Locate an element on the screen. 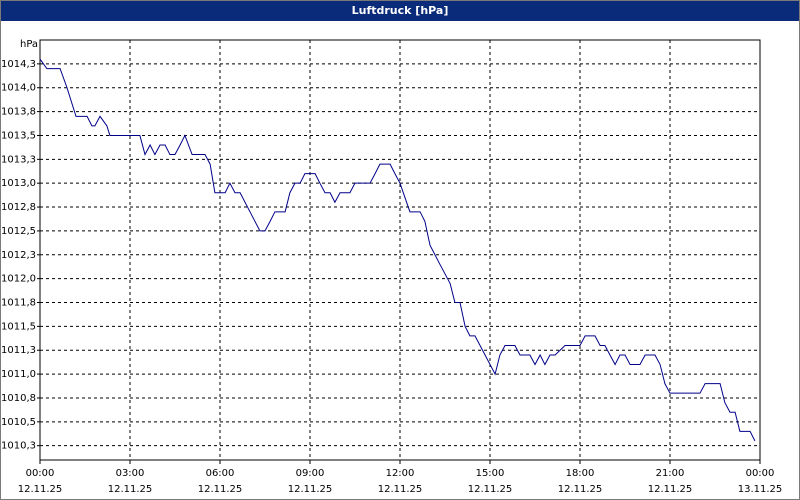 Image resolution: width=800 pixels, height=500 pixels. y-tick-label: 1013,0 is located at coordinates (18, 183).